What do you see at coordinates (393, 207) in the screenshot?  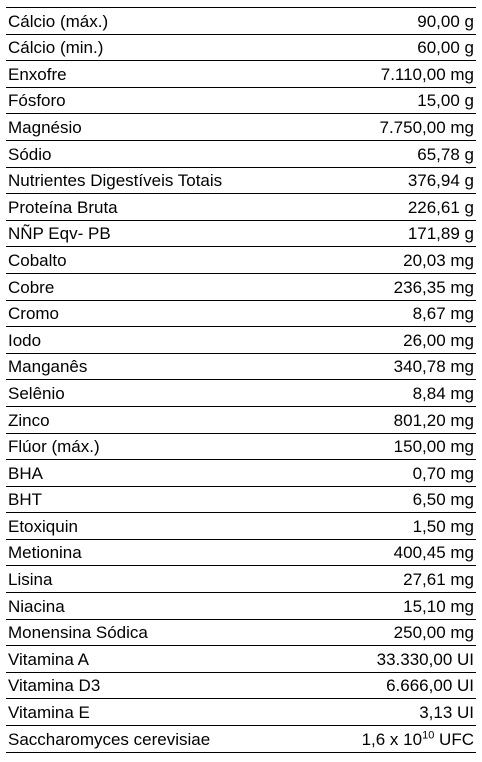 I see `nutrient-value: 226,61 g` at bounding box center [393, 207].